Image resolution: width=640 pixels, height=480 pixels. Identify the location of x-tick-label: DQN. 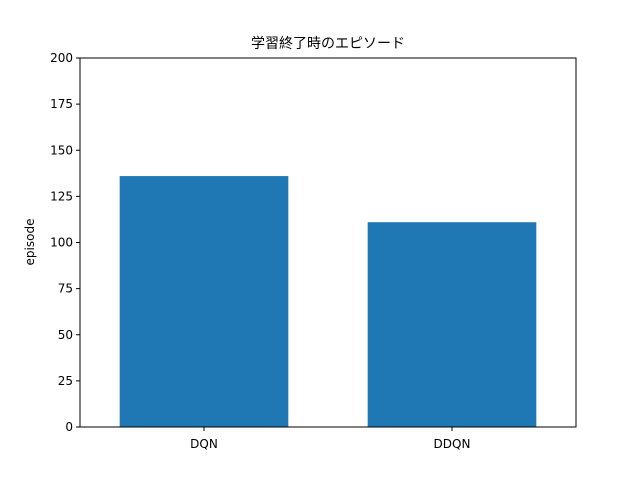
(204, 444).